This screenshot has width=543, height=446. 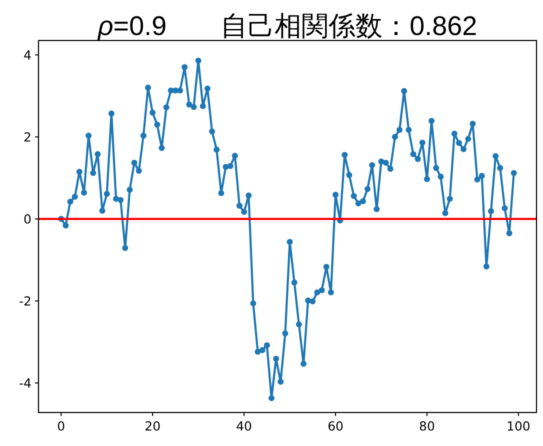 I want to click on y-tick-label: -2, so click(x=25, y=300).